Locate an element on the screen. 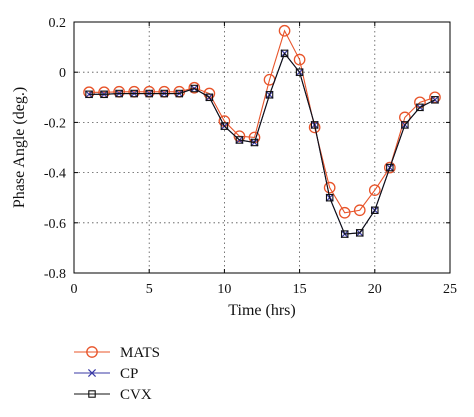 The height and width of the screenshot is (417, 474). y-tick-label: -0.8 is located at coordinates (55, 274).